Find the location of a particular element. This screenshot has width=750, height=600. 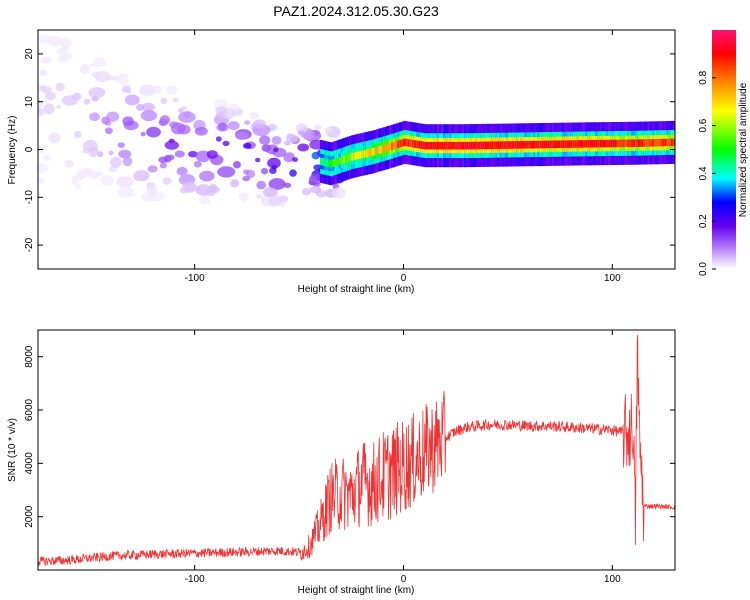

colorbar-ticks: 0.0 0.2 0.4 0.6 0.8 is located at coordinates (707, 173).